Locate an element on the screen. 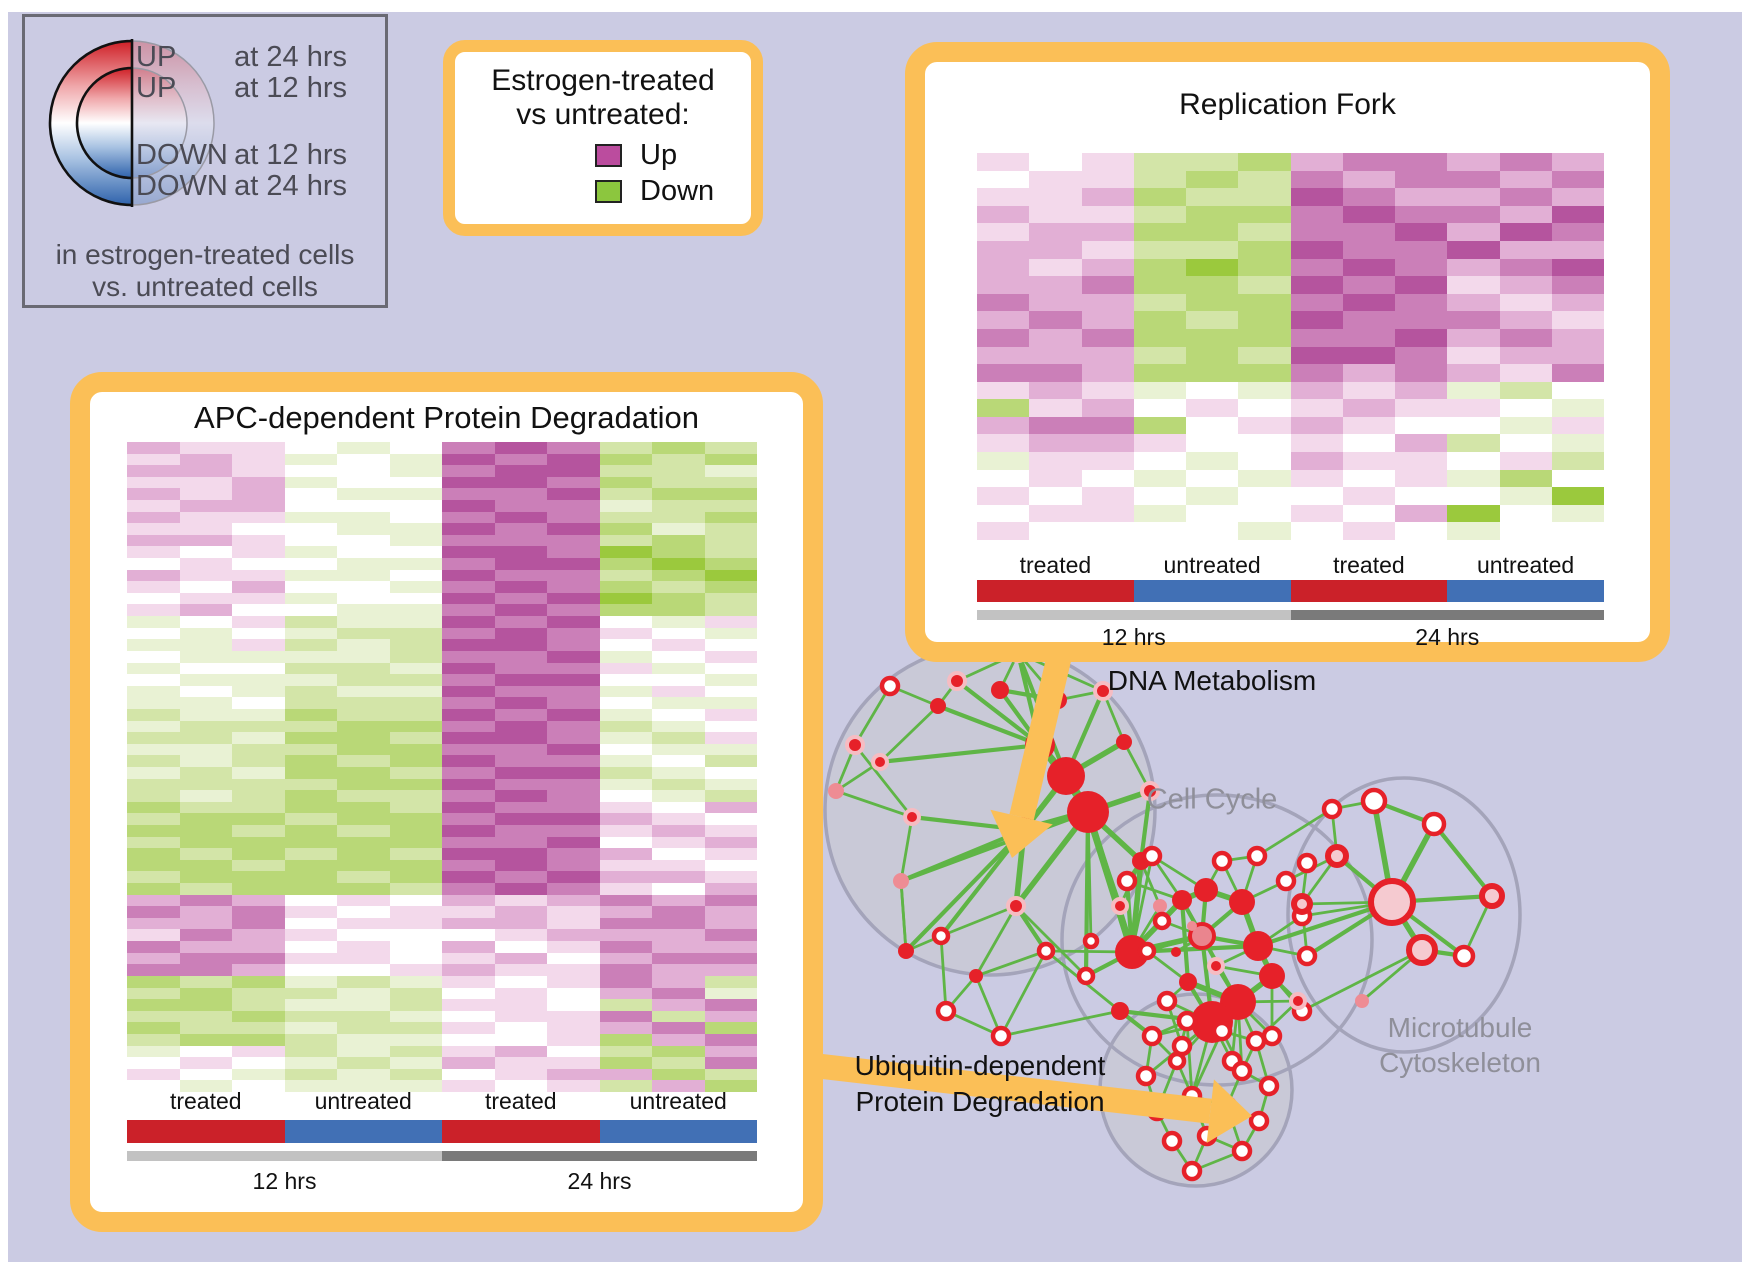  ubiquitin-label-line1: Ubiquitin-dependent is located at coordinates (980, 1065).